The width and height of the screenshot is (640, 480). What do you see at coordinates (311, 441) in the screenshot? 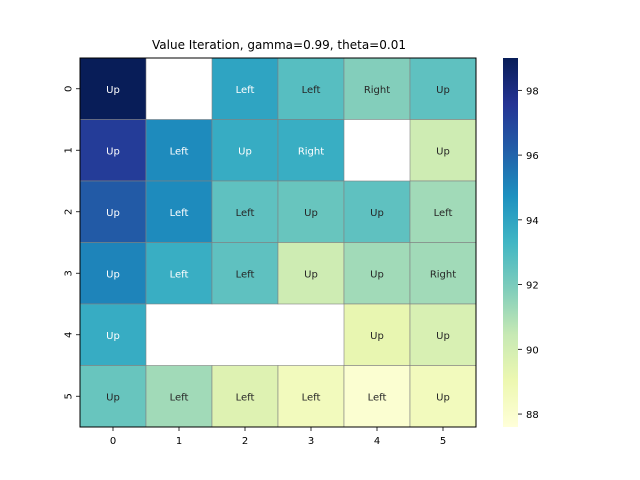
I see `x-tick-label: 3` at bounding box center [311, 441].